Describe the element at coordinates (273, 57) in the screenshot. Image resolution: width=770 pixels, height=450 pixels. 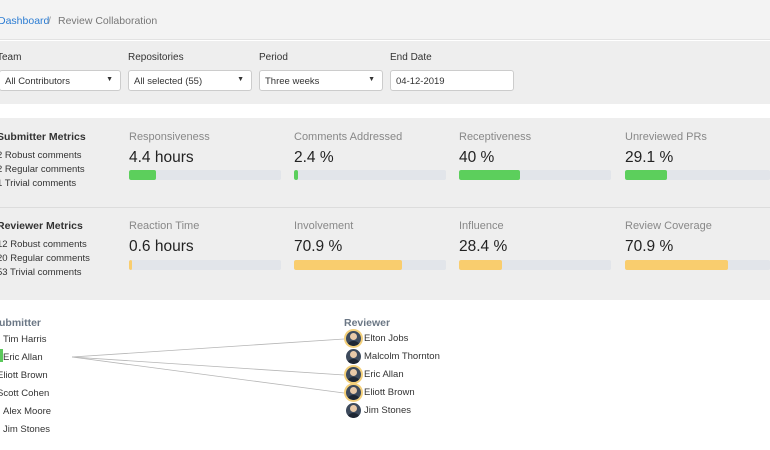
I see `period-label: Period` at that location.